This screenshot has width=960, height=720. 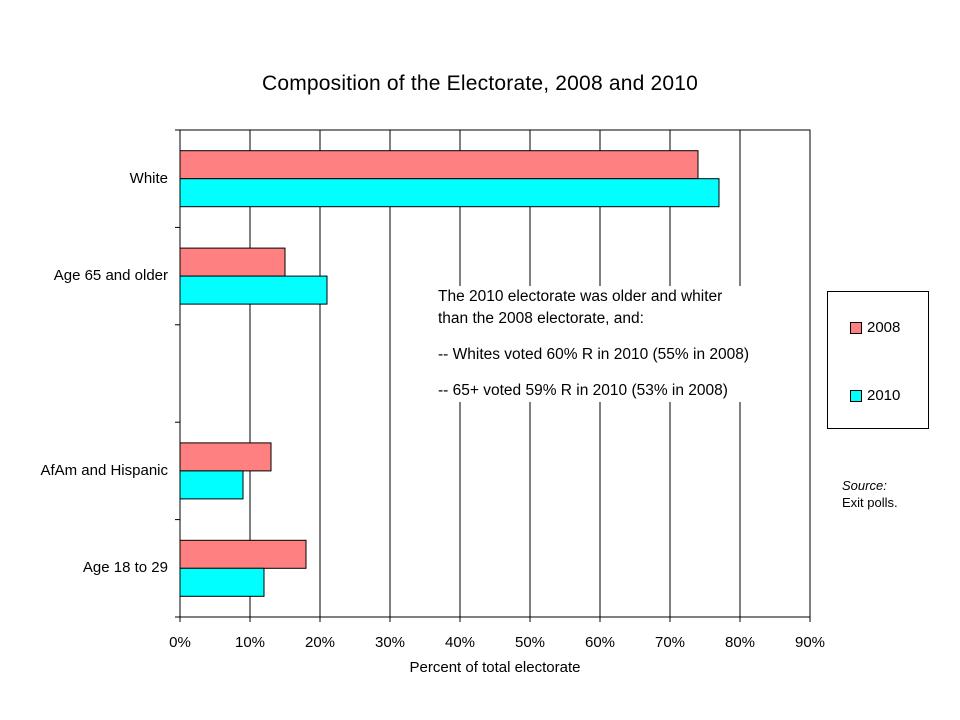 What do you see at coordinates (148, 178) in the screenshot?
I see `category-label: White` at bounding box center [148, 178].